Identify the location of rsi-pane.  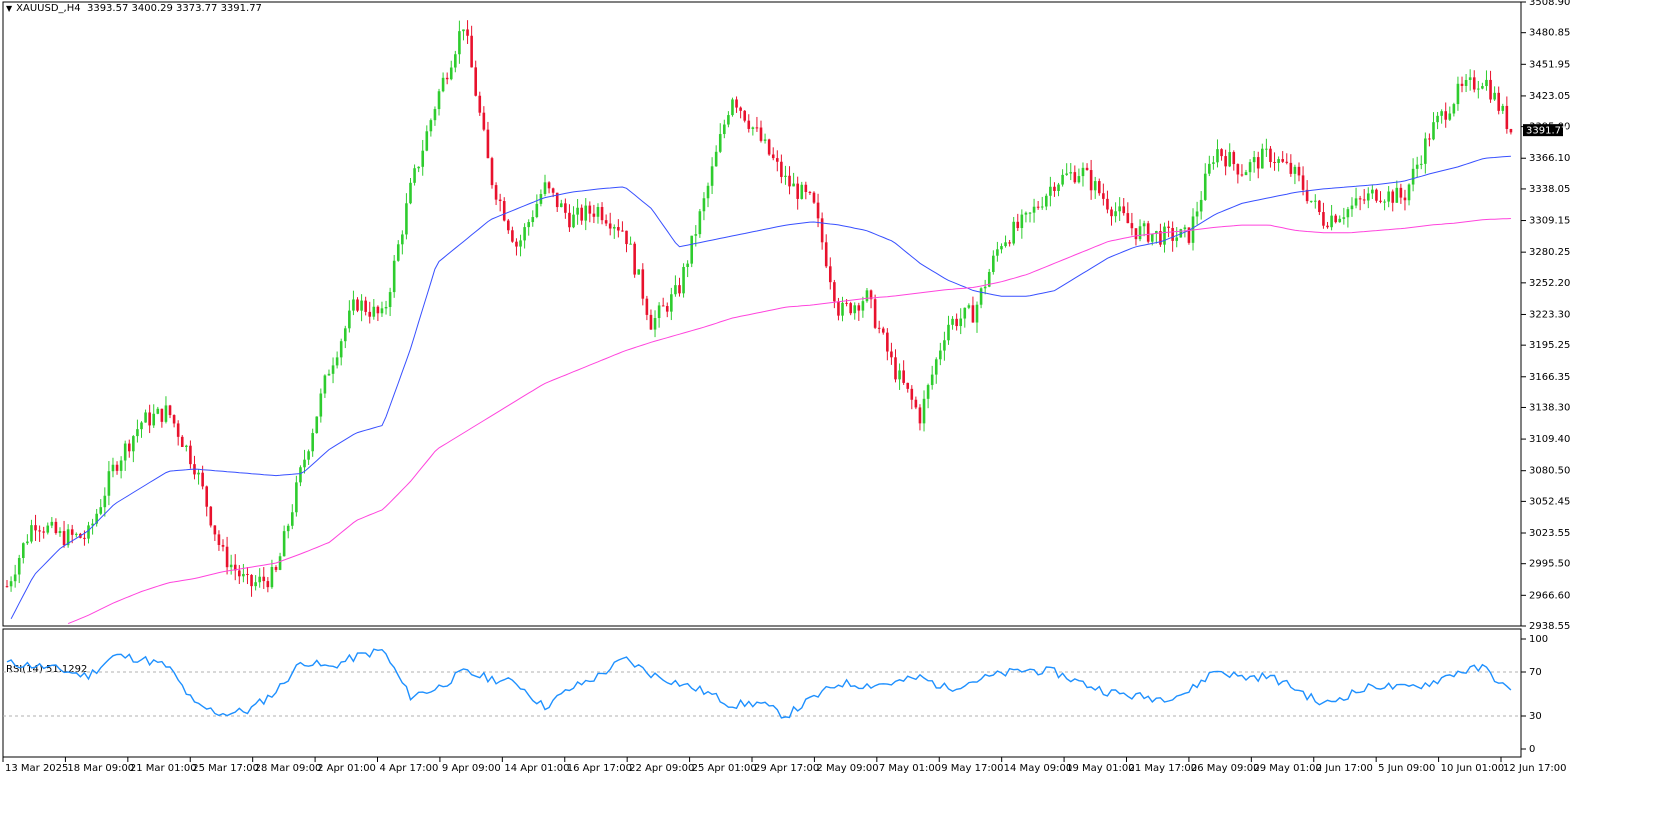
(762, 693).